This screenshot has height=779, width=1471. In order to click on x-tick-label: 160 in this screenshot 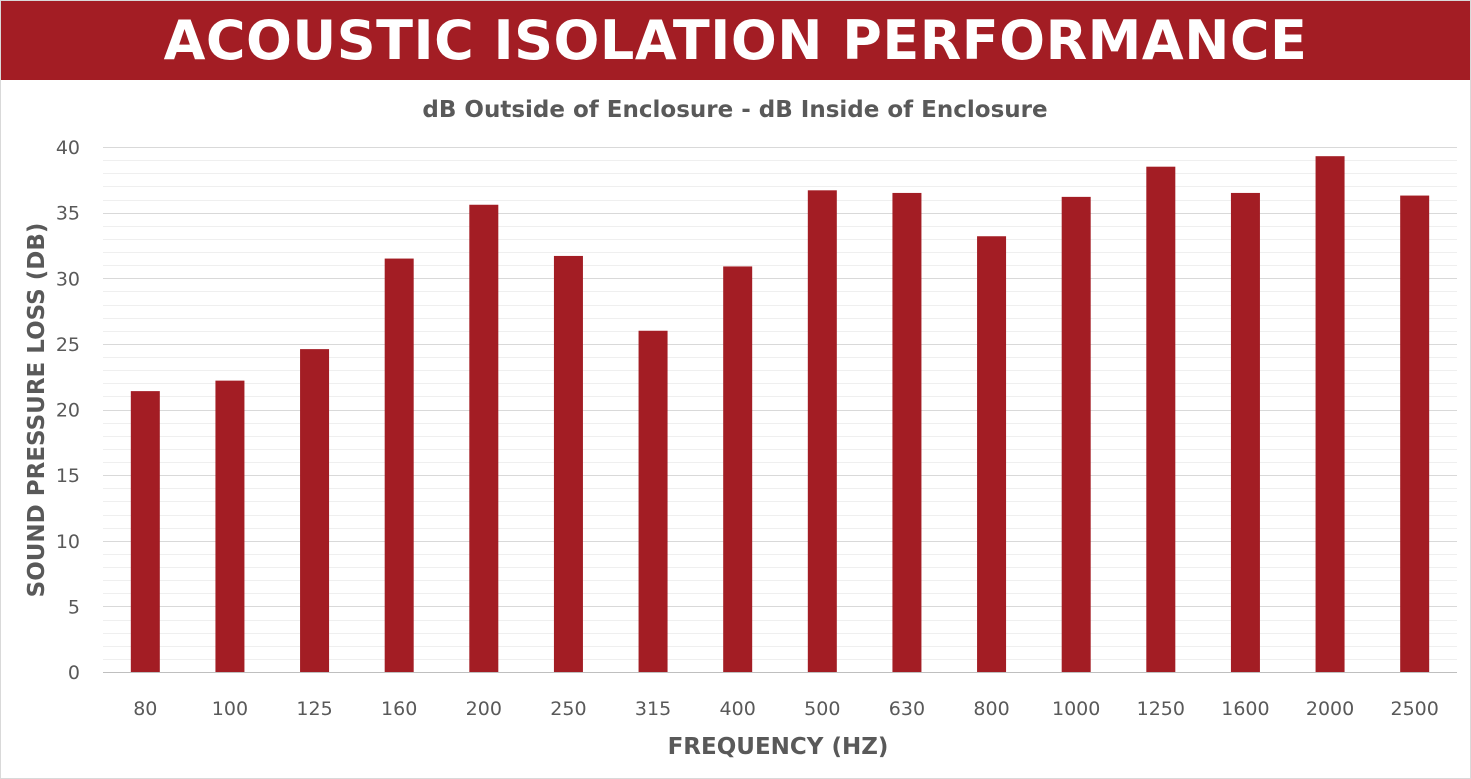, I will do `click(399, 709)`.